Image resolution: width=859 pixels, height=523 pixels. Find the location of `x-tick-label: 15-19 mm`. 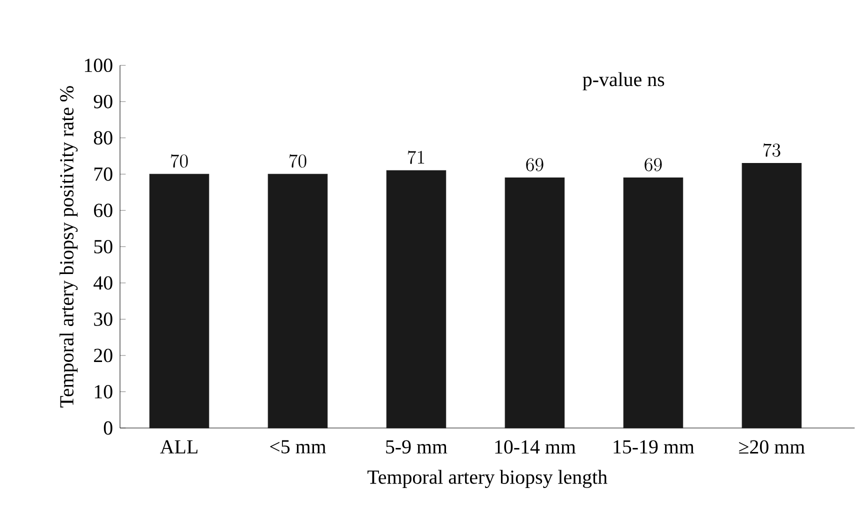

x-tick-label: 15-19 mm is located at coordinates (654, 447).